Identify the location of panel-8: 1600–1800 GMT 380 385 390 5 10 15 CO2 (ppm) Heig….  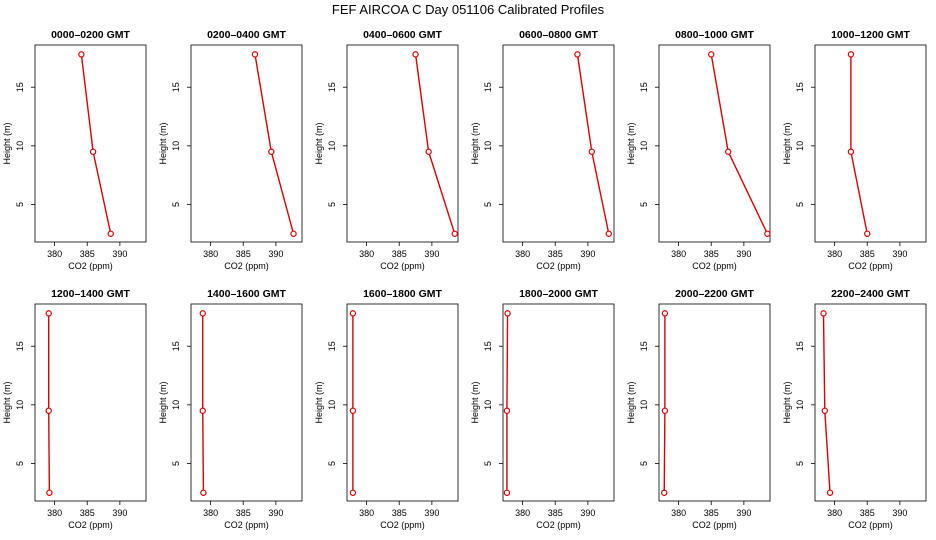
(386, 409).